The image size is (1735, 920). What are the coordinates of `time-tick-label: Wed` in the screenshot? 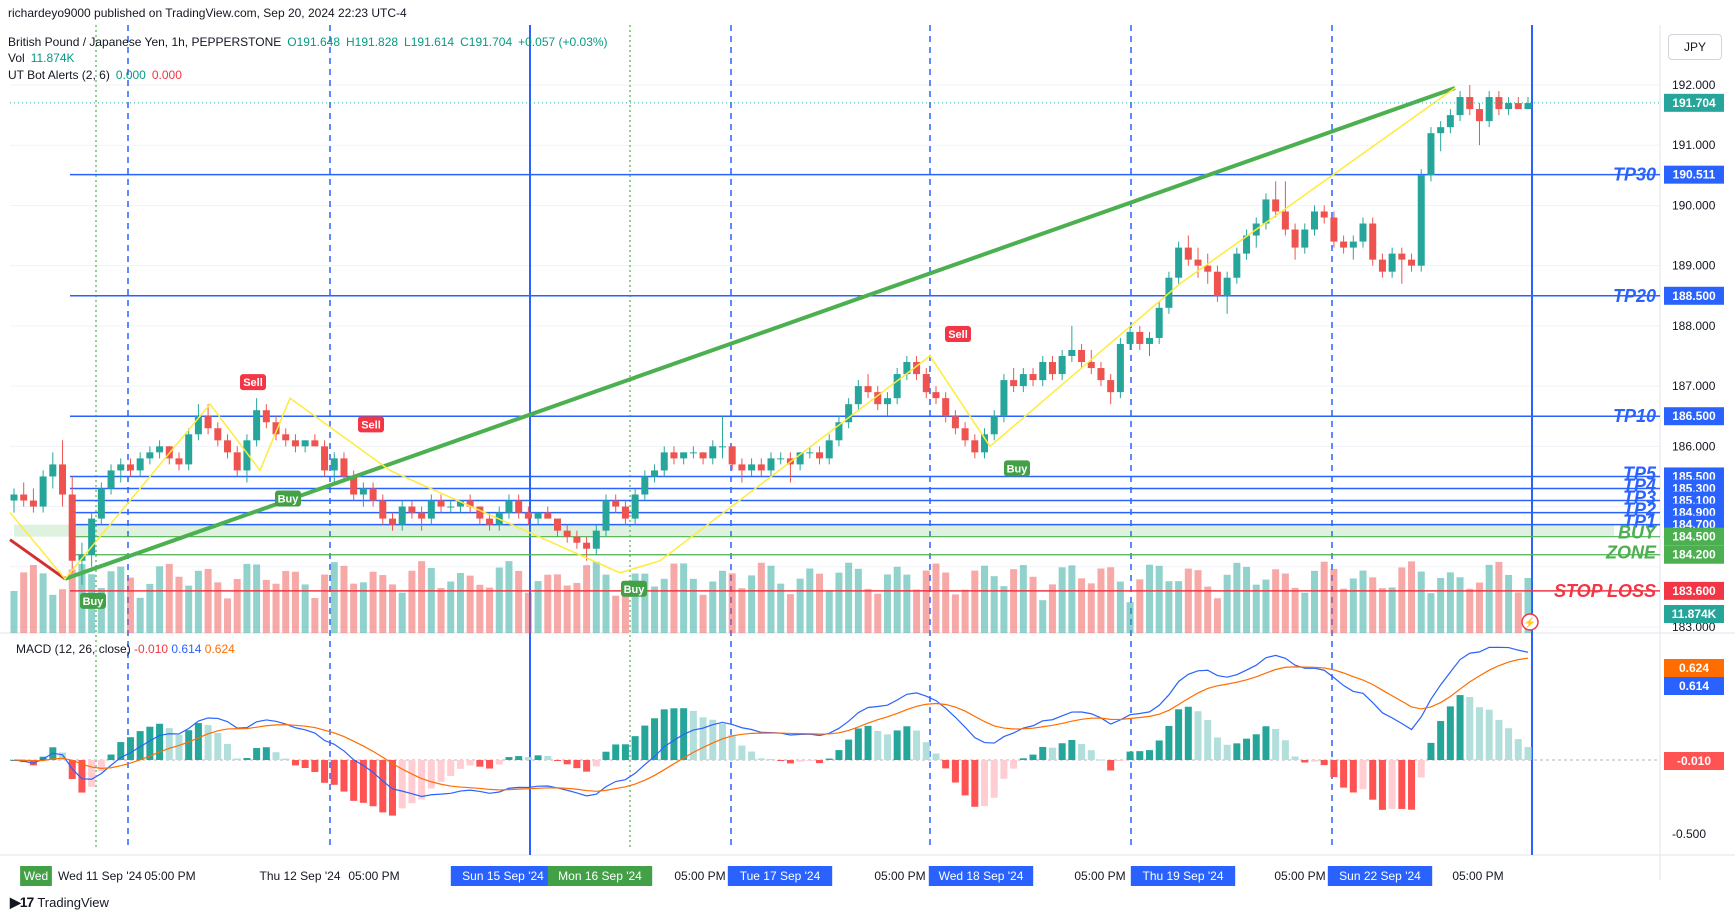 It's located at (36, 876).